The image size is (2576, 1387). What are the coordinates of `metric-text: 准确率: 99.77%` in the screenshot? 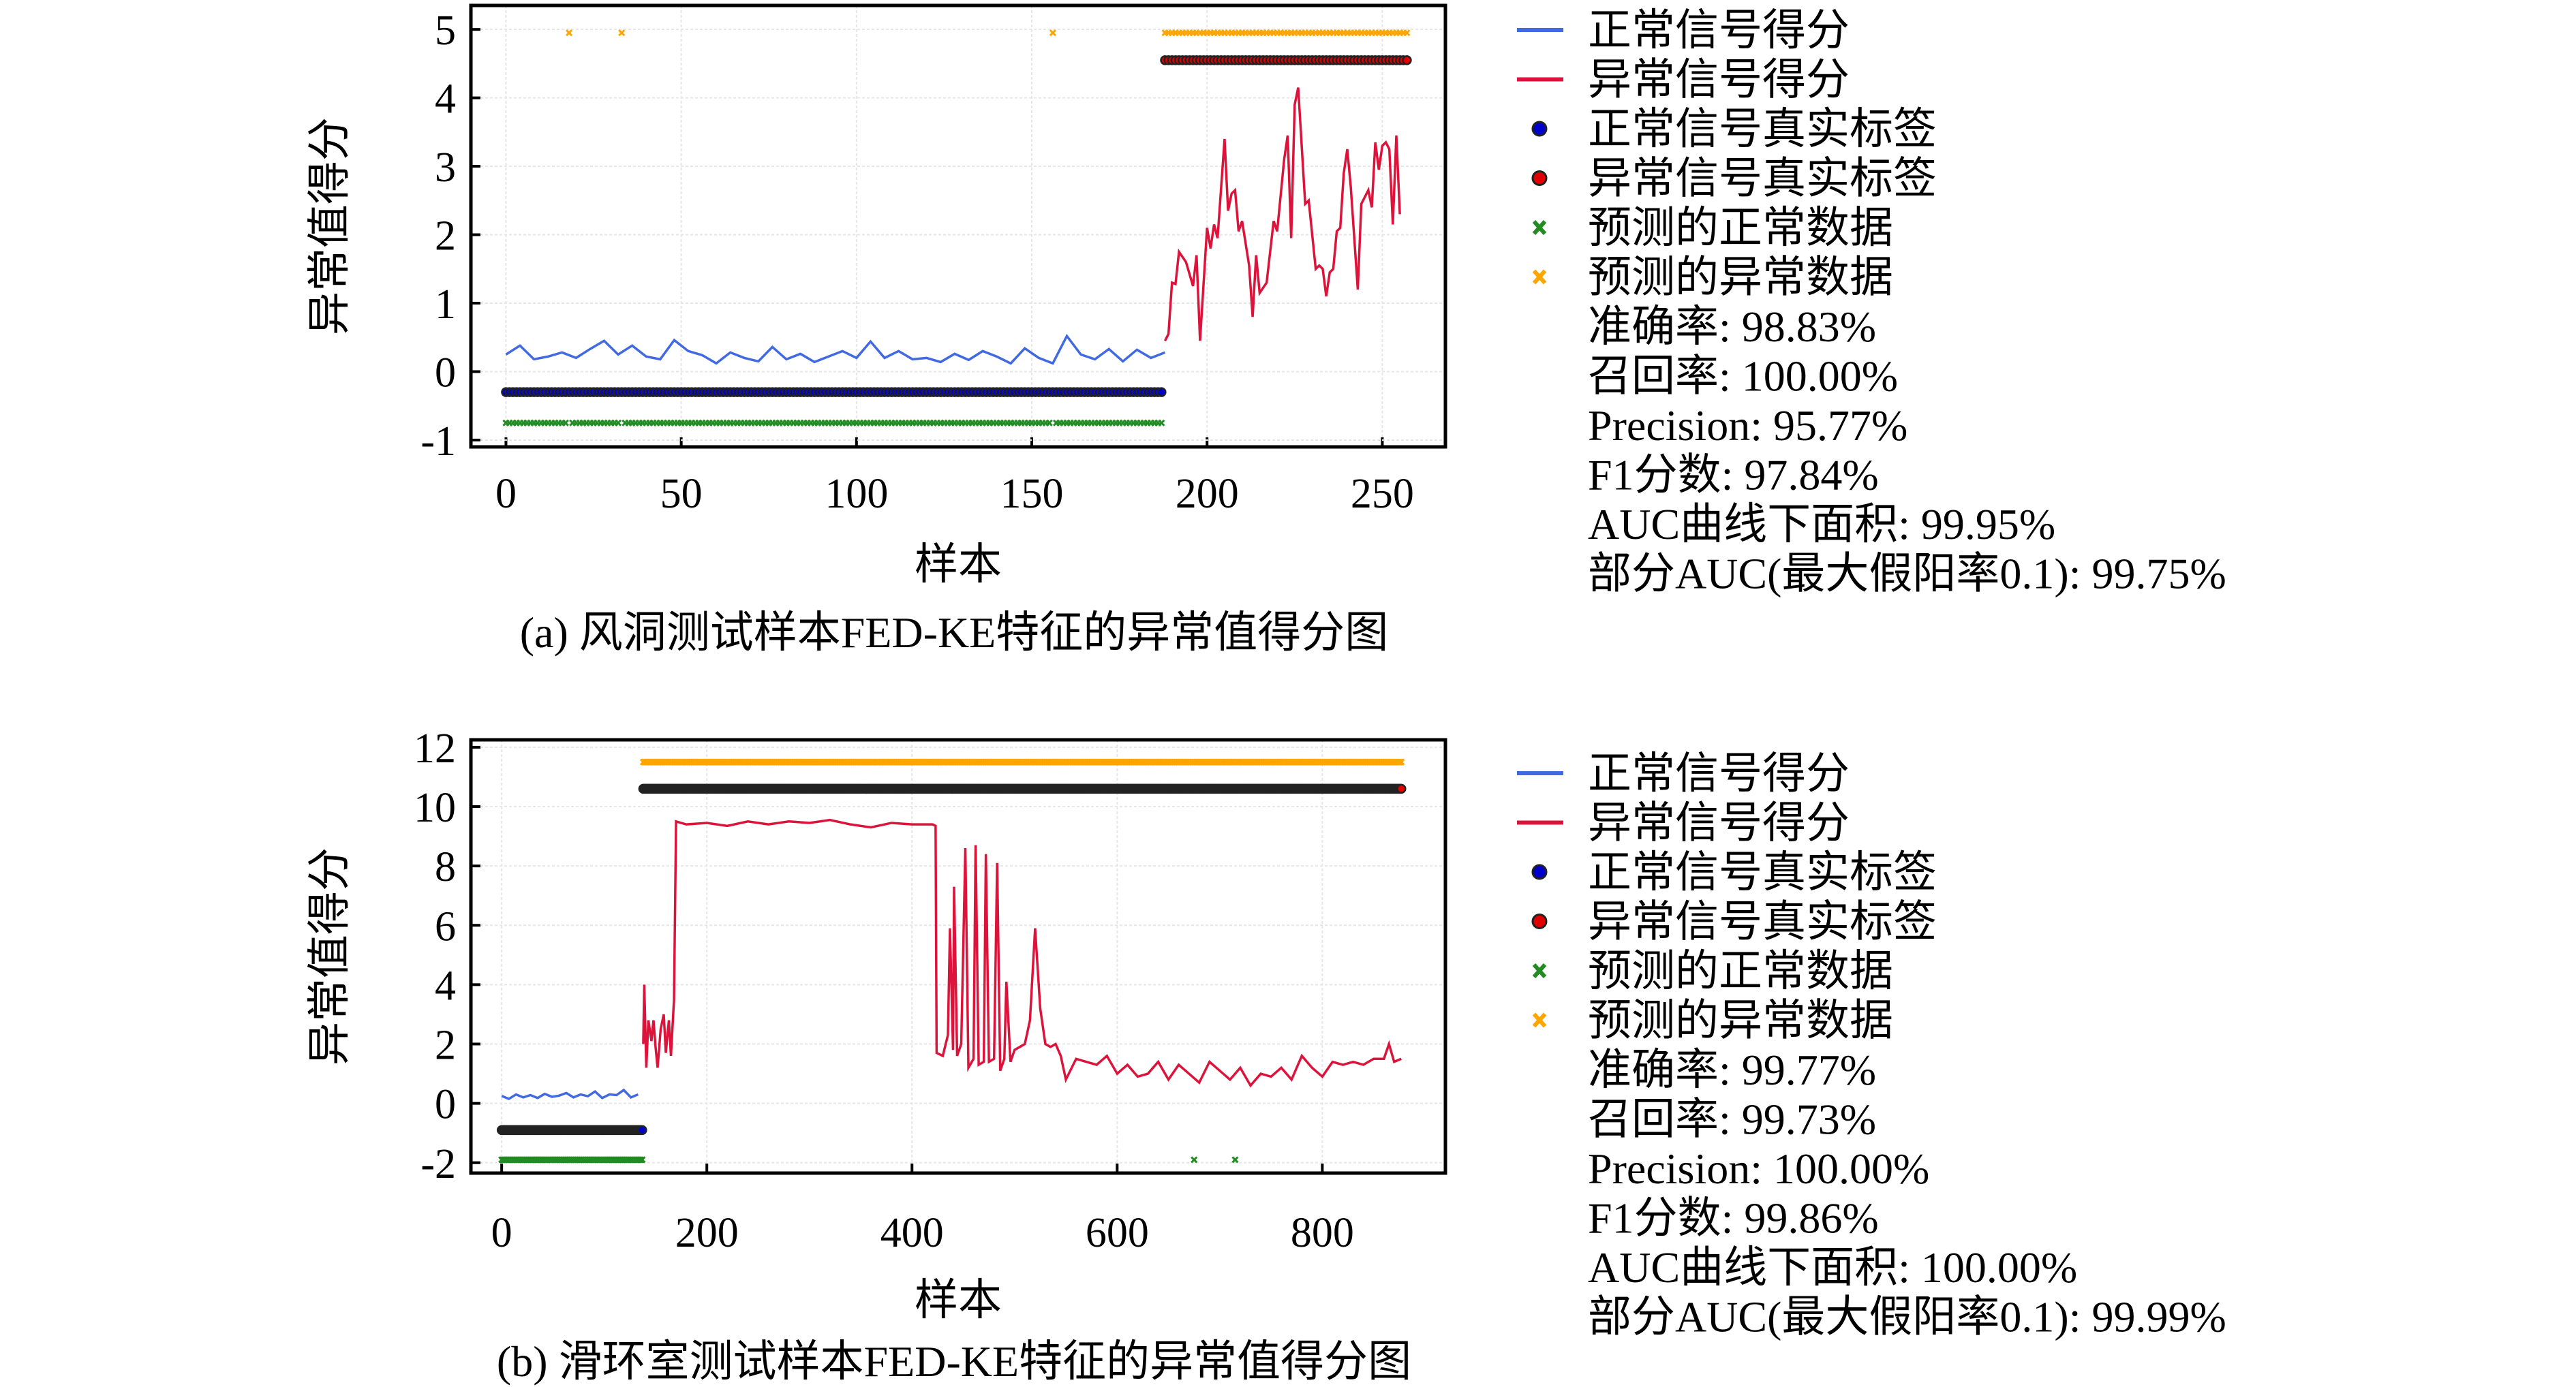 It's located at (1732, 1070).